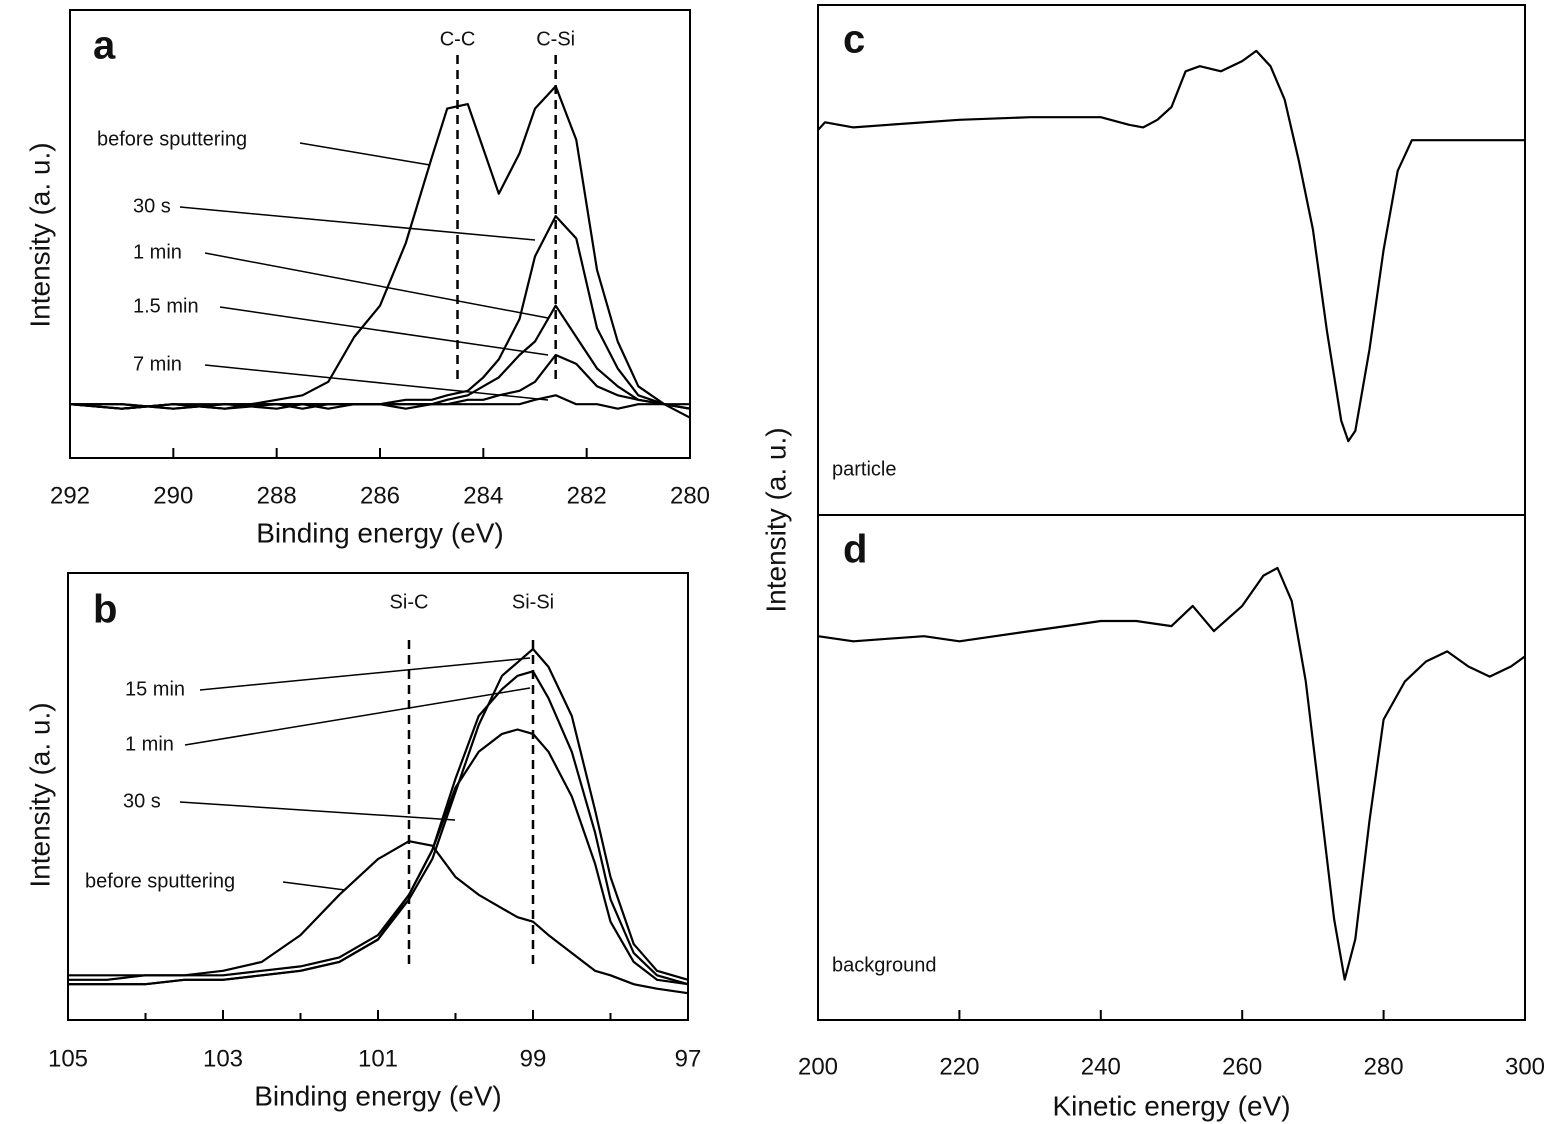 This screenshot has height=1124, width=1549. What do you see at coordinates (1171, 1105) in the screenshot?
I see `x-axis-label: Kinetic energy (eV)` at bounding box center [1171, 1105].